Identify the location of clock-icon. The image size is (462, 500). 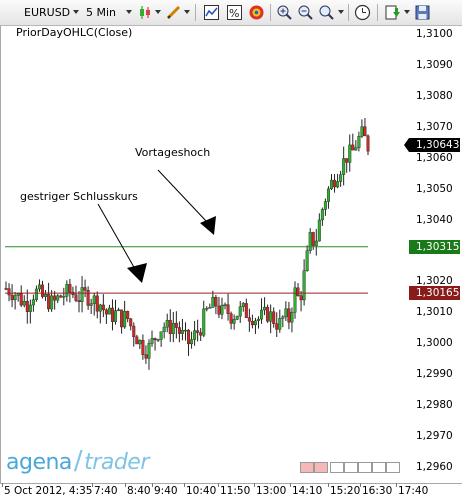
(362, 12).